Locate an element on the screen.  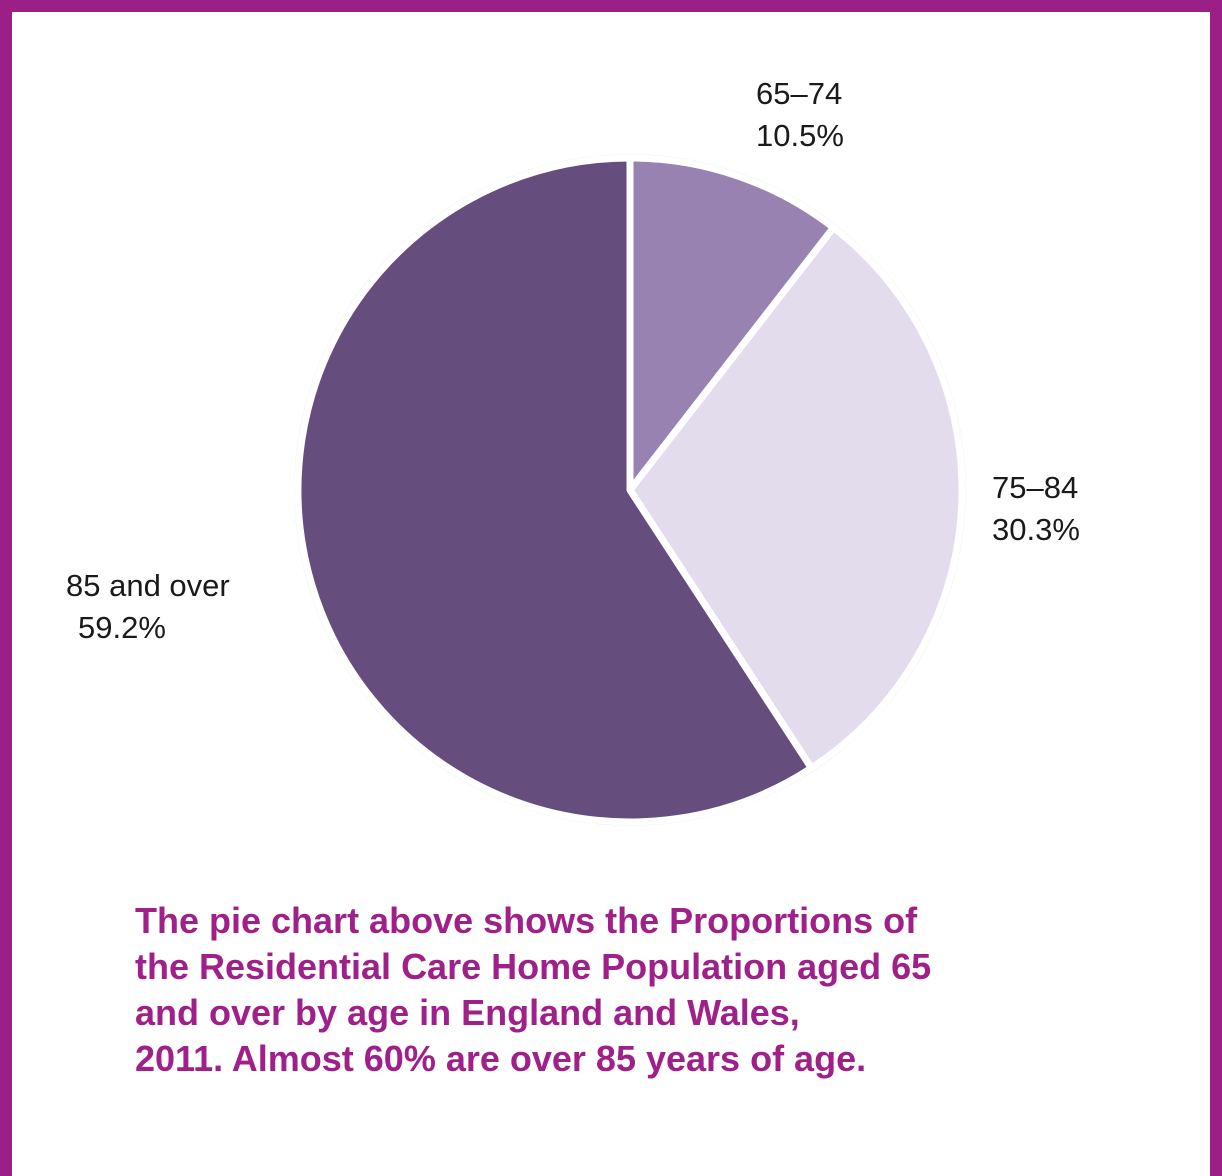
slice-category-label: 65–74 is located at coordinates (799, 93).